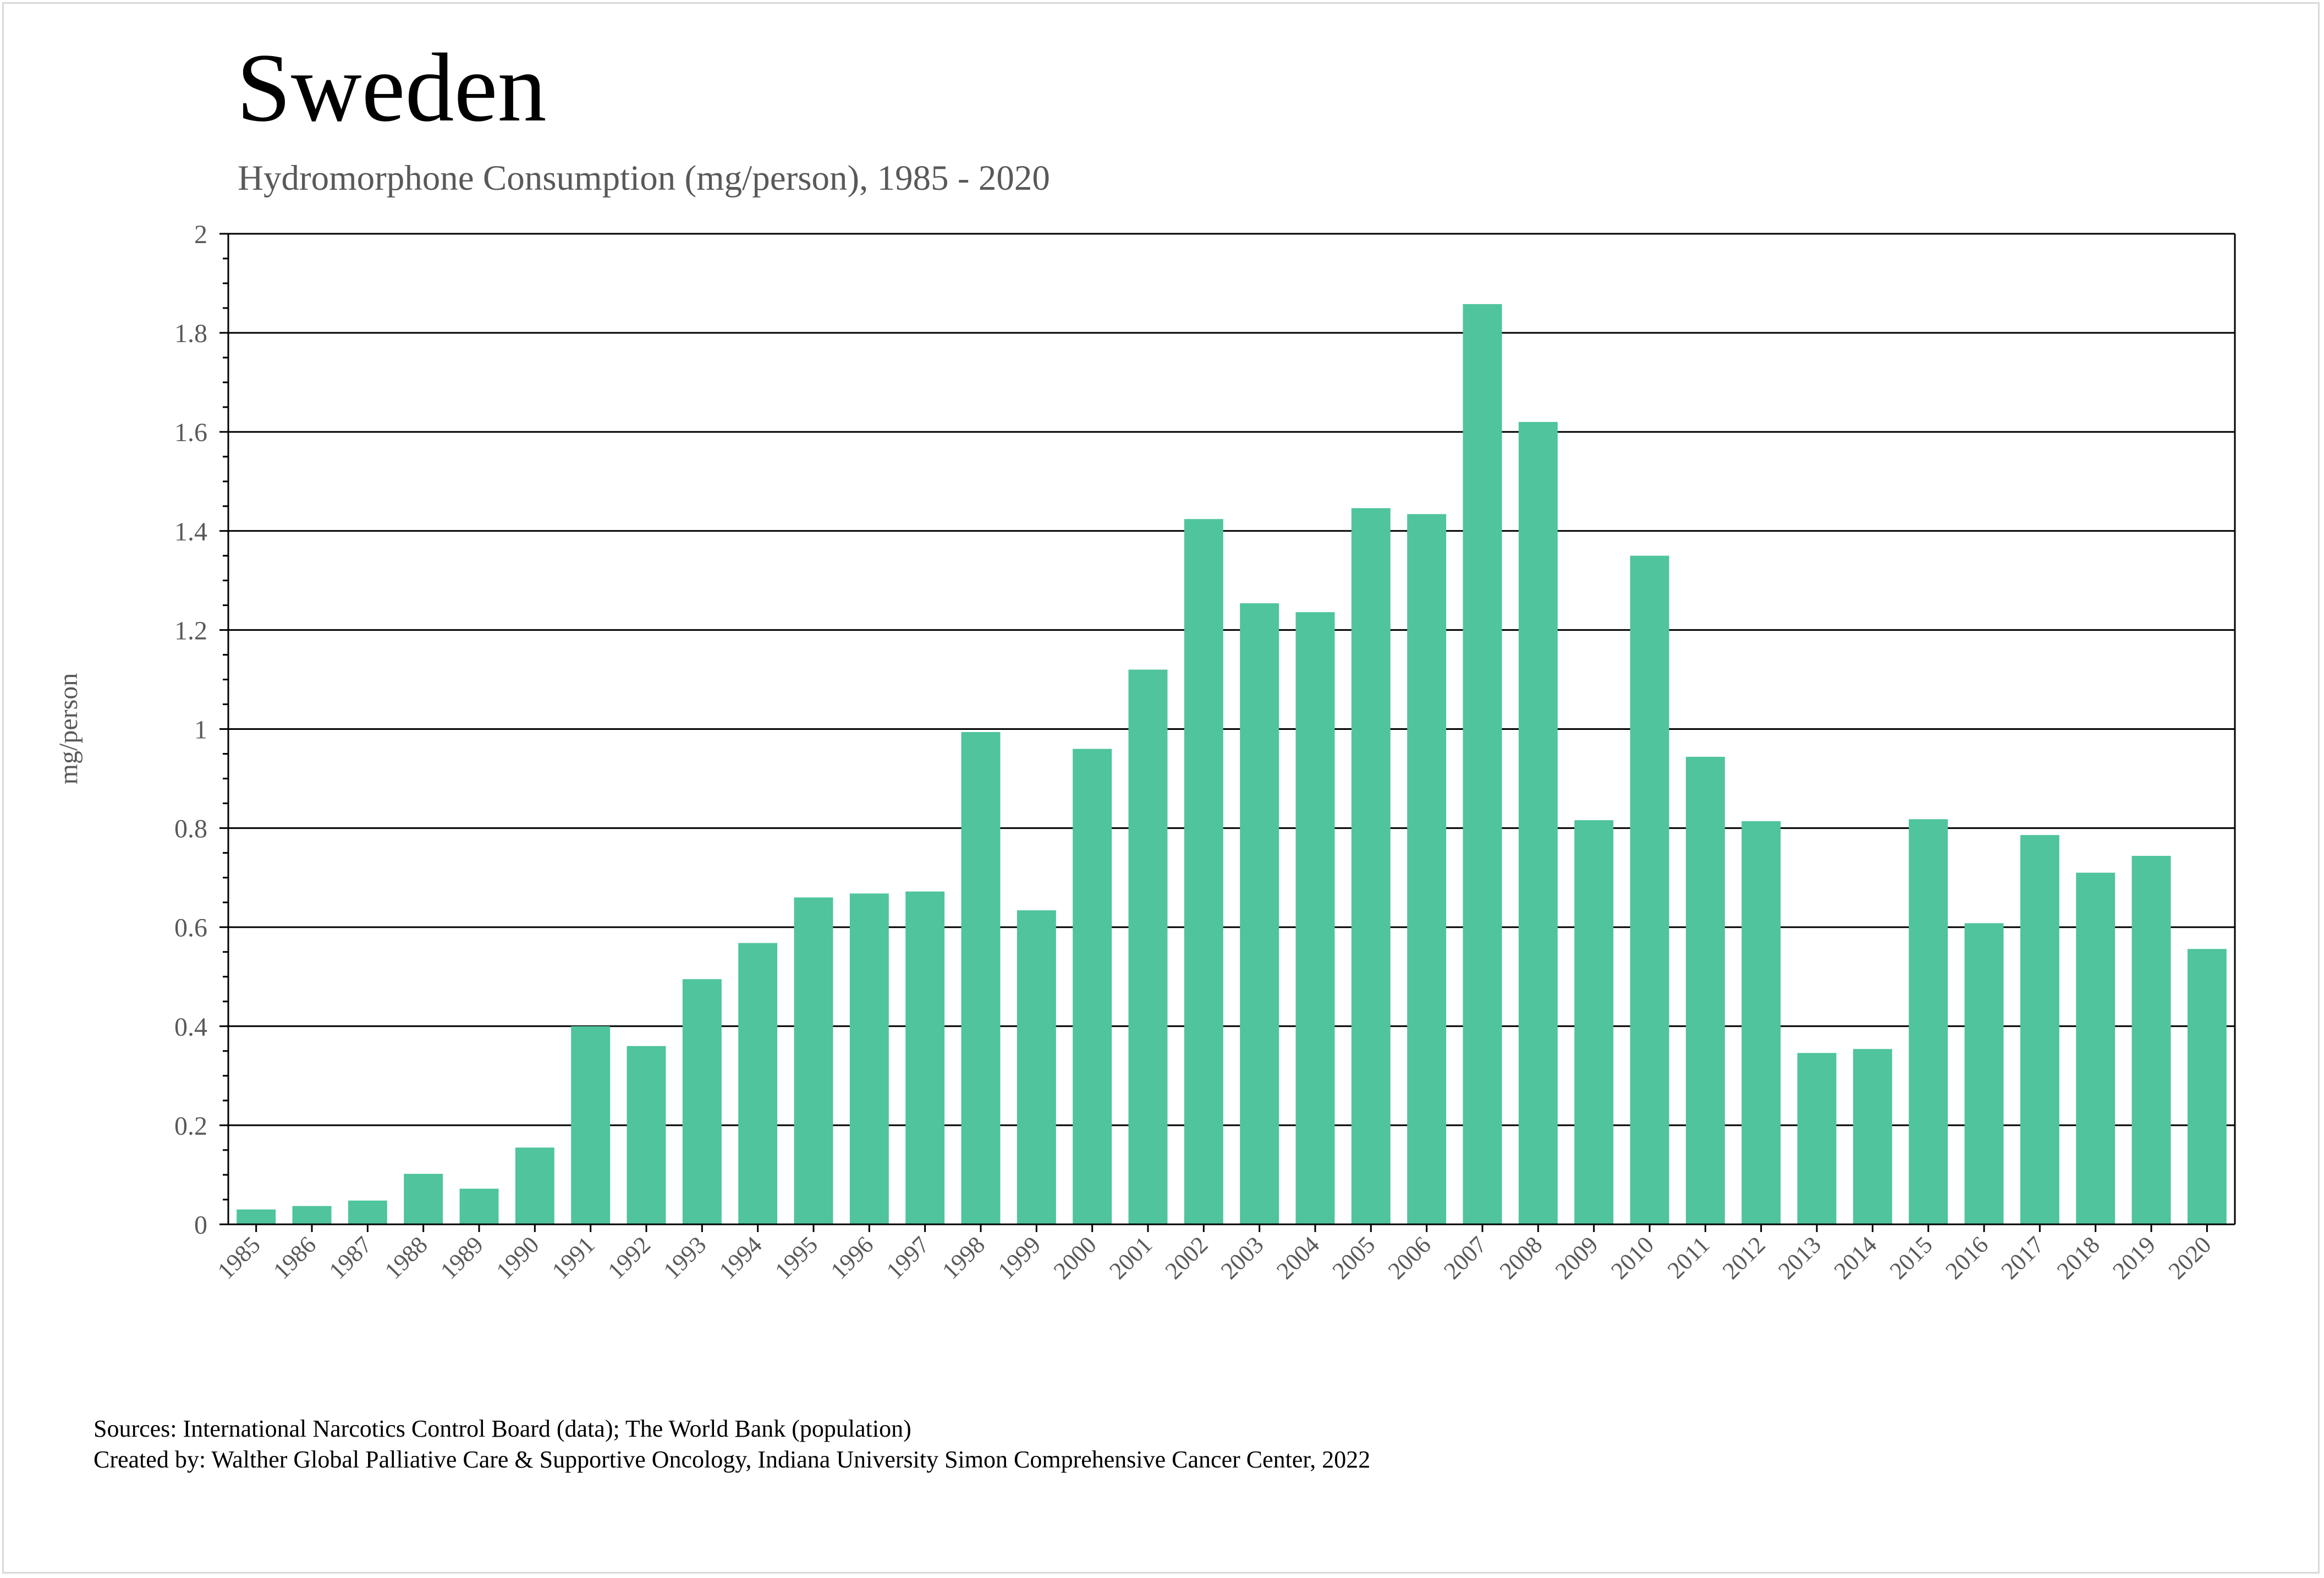 The height and width of the screenshot is (1578, 2324). Describe the element at coordinates (350, 1257) in the screenshot. I see `x-tick-label: 1987` at that location.